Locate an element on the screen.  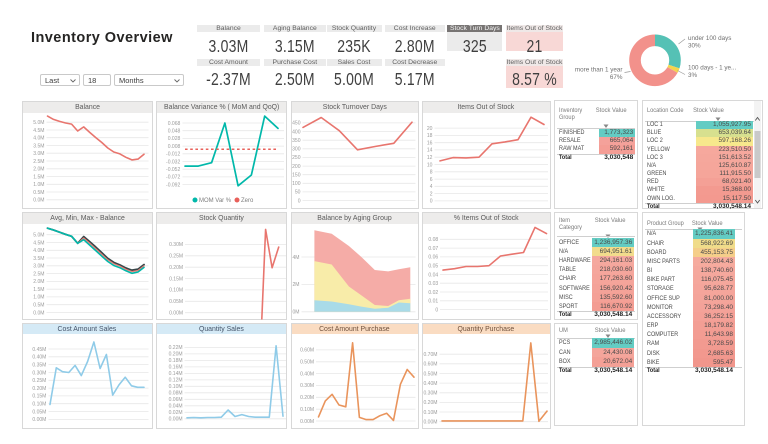
svg-text: 300 is located at coordinates (296, 149).